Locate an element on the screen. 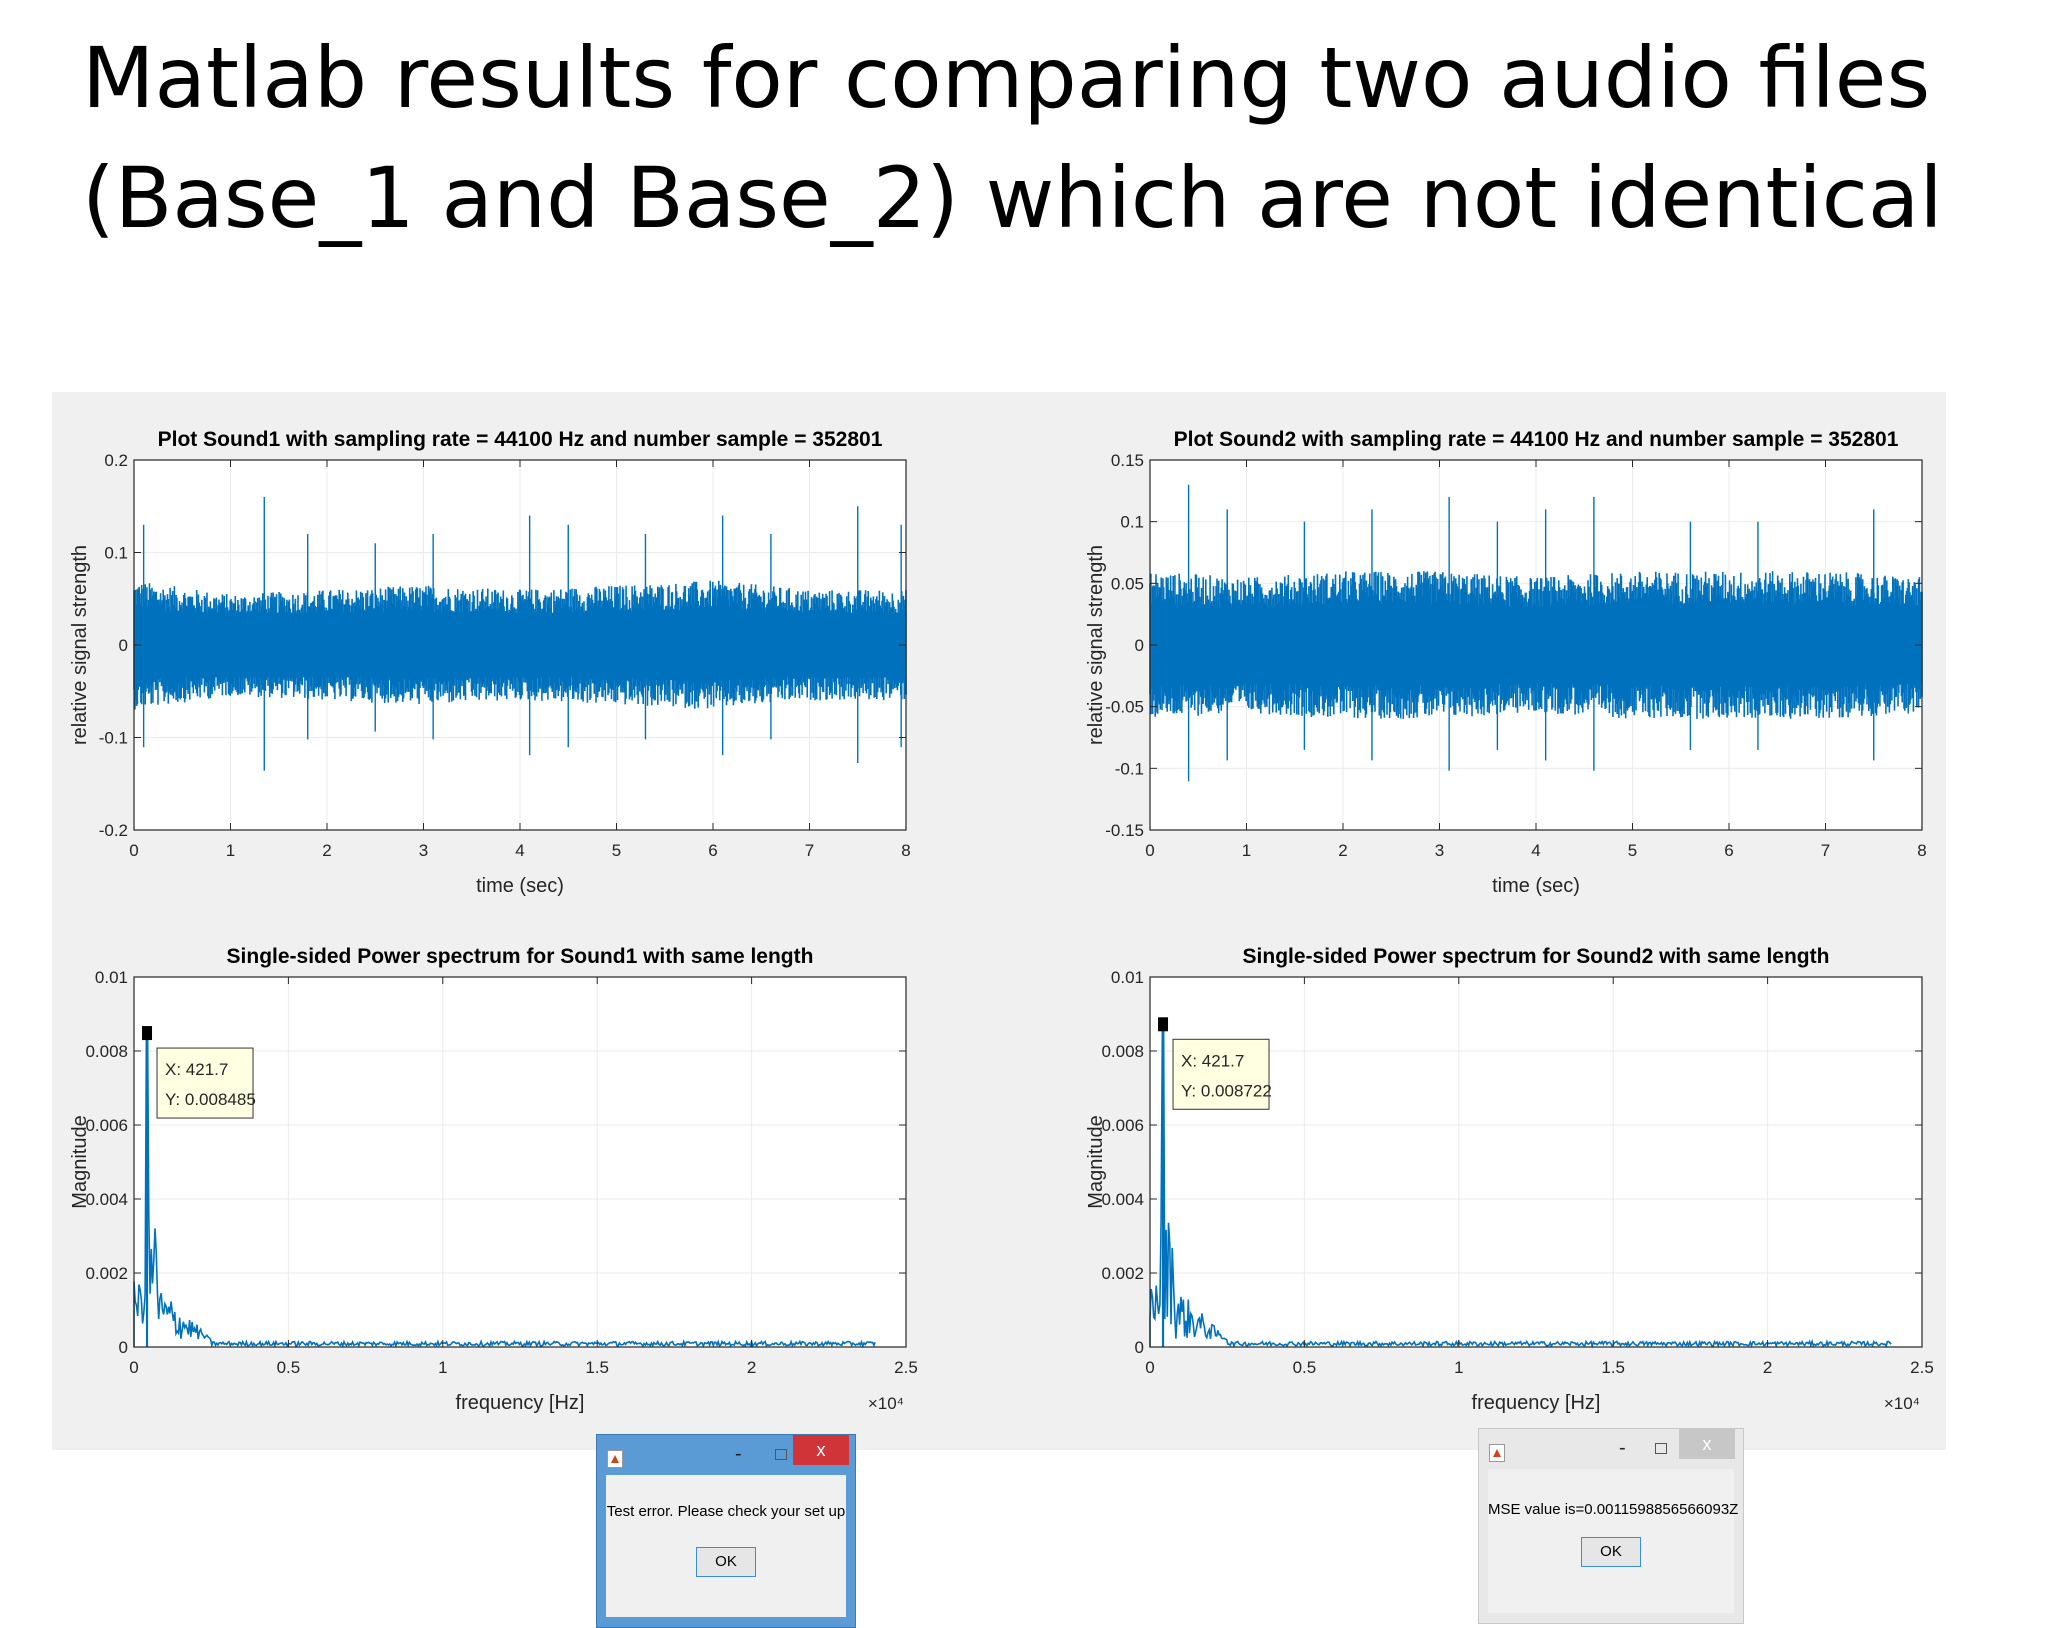  y-tick-label: 0.05 is located at coordinates (1127, 583).